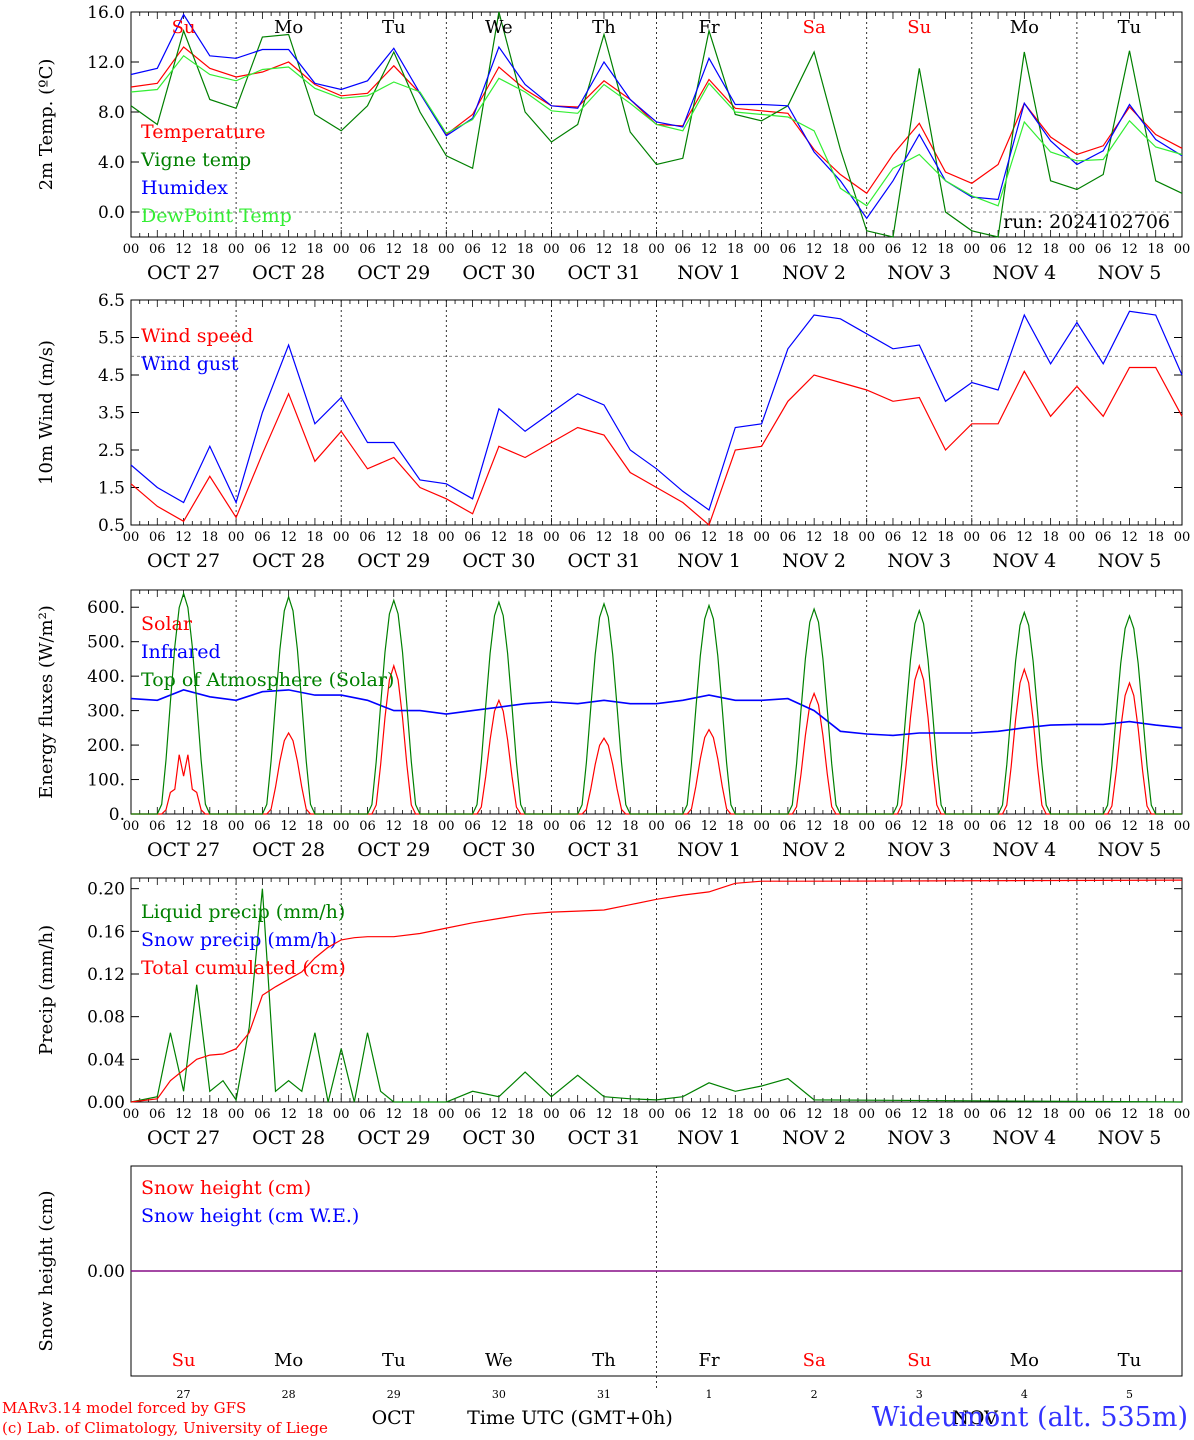  I want to click on y-tick-label: 400., so click(106, 677).